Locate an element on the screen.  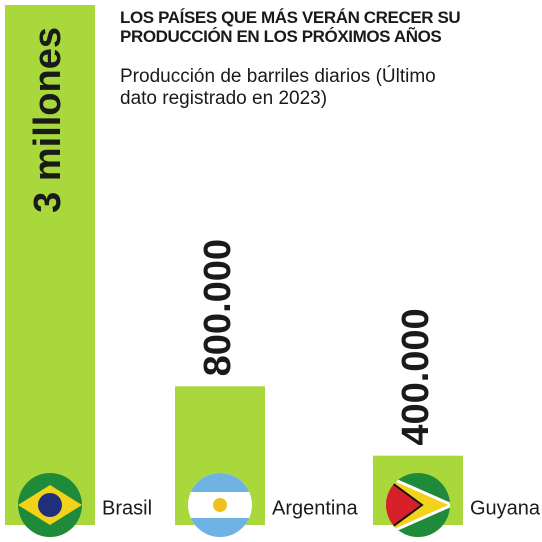
category-label: Brasil is located at coordinates (127, 508).